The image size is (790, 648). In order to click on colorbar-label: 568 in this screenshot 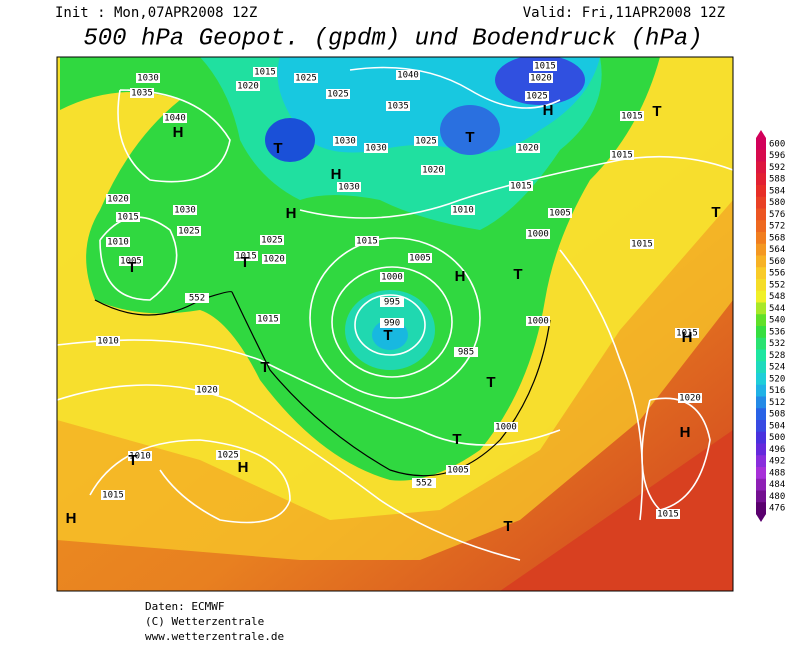, I will do `click(777, 238)`.